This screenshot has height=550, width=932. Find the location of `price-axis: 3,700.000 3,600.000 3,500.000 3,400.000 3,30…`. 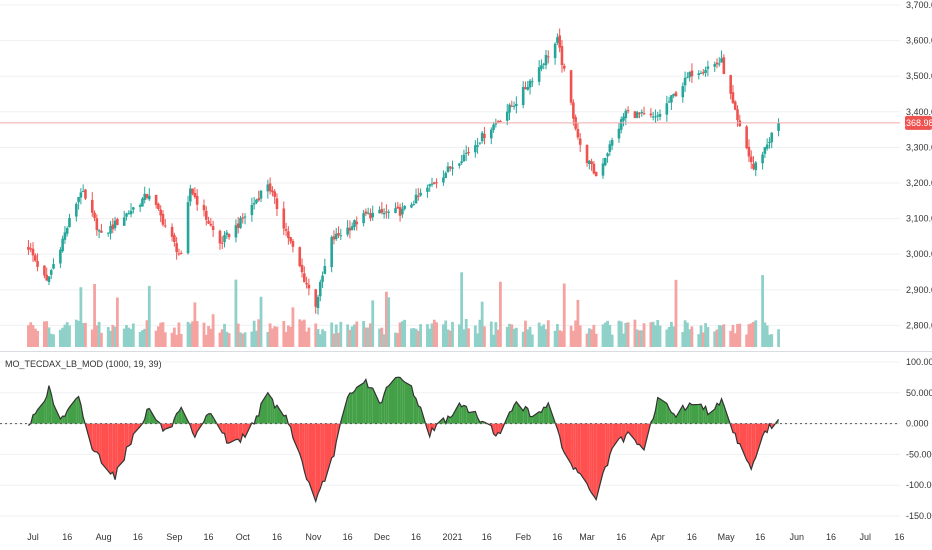

price-axis: 3,700.000 3,600.000 3,500.000 3,400.000 3,30… is located at coordinates (919, 165).